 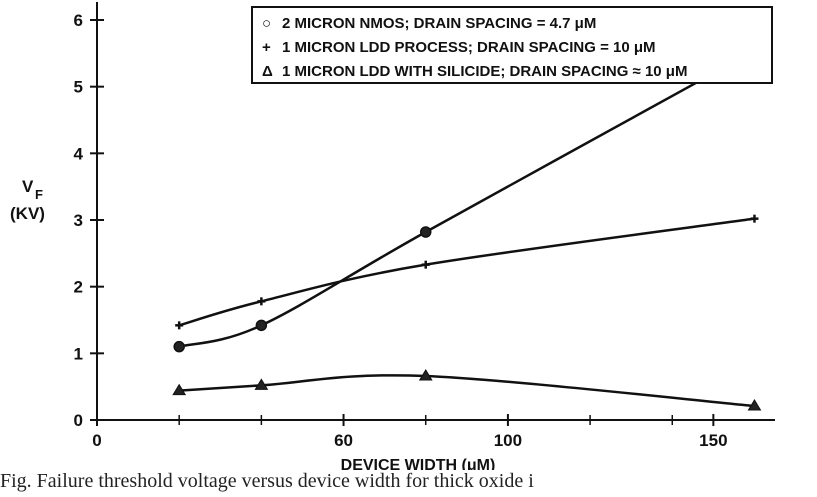 What do you see at coordinates (439, 23) in the screenshot?
I see `legend-entry-series-0: 2 MICRON NMOS; DRAIN SPACING = 4.7 μM` at bounding box center [439, 23].